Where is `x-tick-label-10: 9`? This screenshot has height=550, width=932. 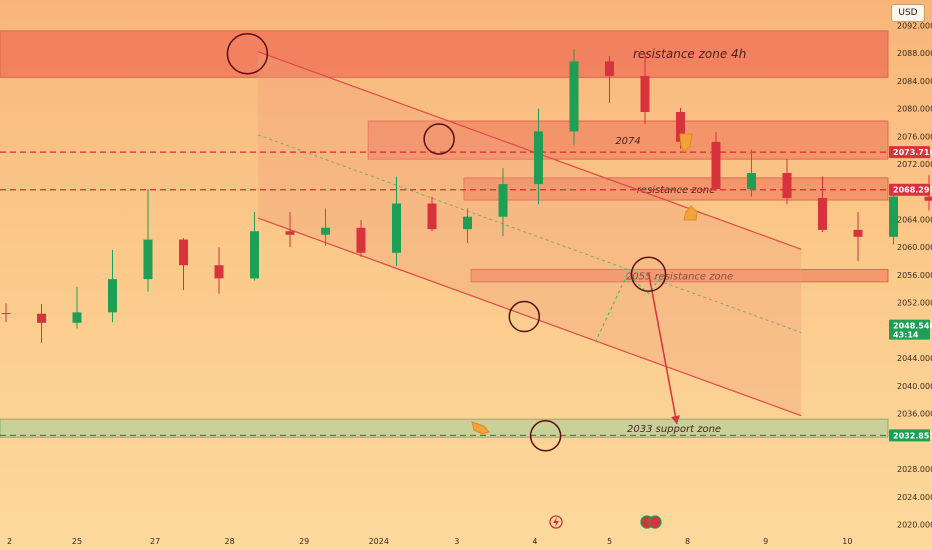 x-tick-label-10: 9 is located at coordinates (765, 541).